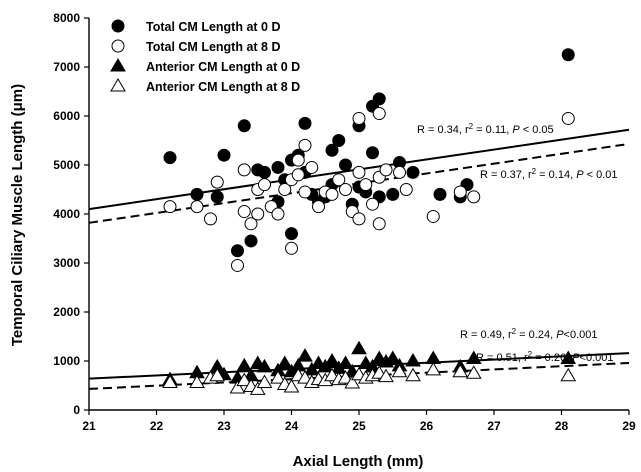 The height and width of the screenshot is (472, 641). What do you see at coordinates (359, 426) in the screenshot?
I see `x-tick-label: 25` at bounding box center [359, 426].